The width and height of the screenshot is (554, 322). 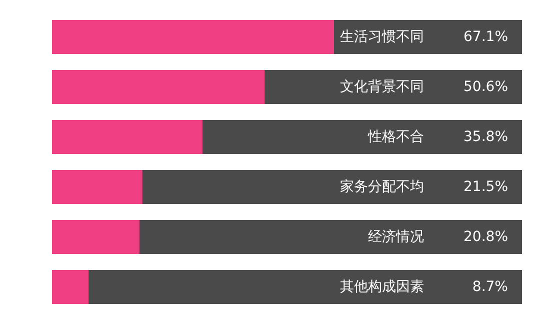 What do you see at coordinates (382, 287) in the screenshot?
I see `y-tick-label: 其他构成因素` at bounding box center [382, 287].